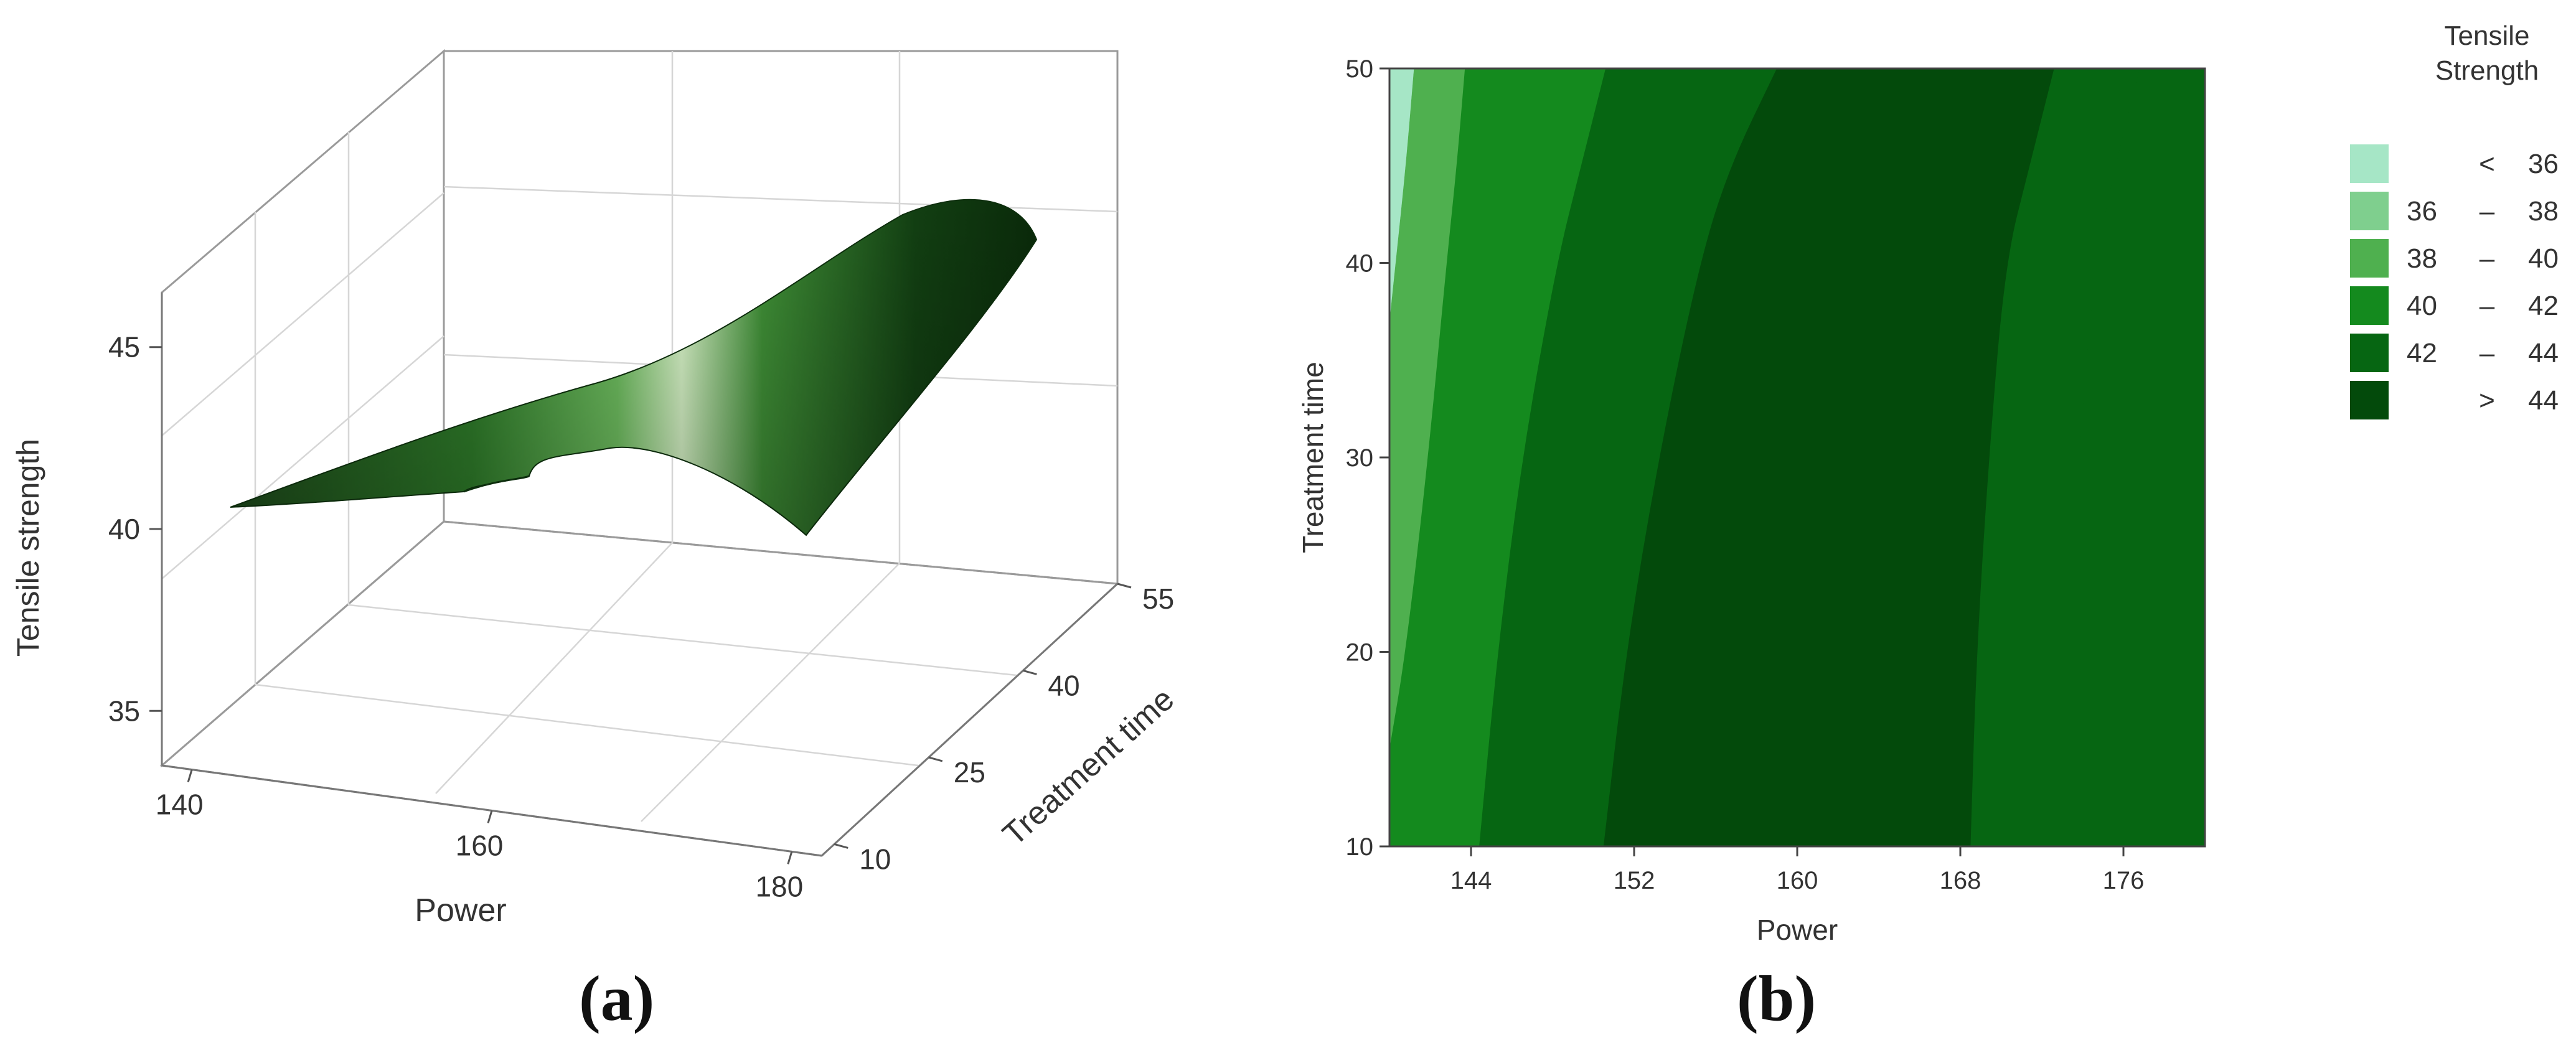 This screenshot has width=2576, height=1058. What do you see at coordinates (124, 347) in the screenshot?
I see `z-tick-label: 45` at bounding box center [124, 347].